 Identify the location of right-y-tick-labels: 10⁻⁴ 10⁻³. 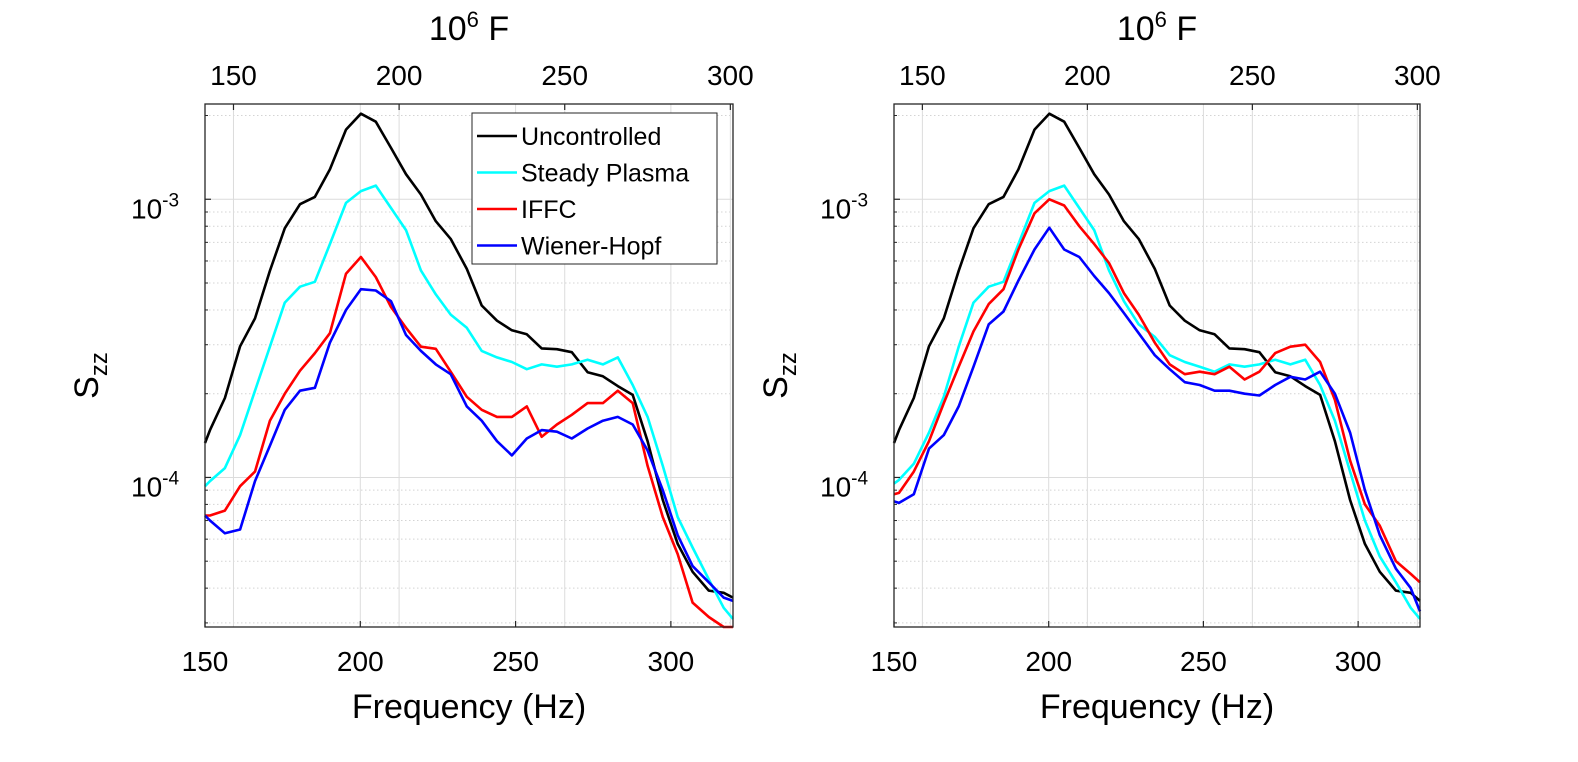
(844, 346).